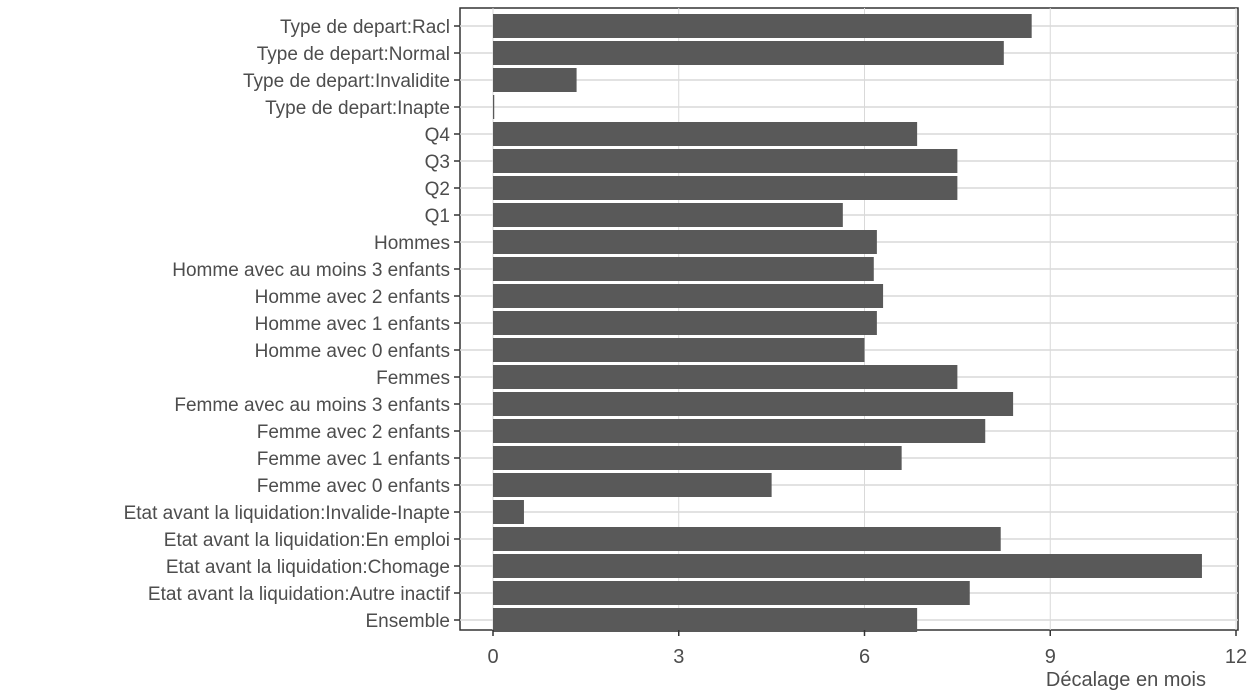 Image resolution: width=1254 pixels, height=691 pixels. Describe the element at coordinates (678, 657) in the screenshot. I see `x-tick-label: 3` at that location.